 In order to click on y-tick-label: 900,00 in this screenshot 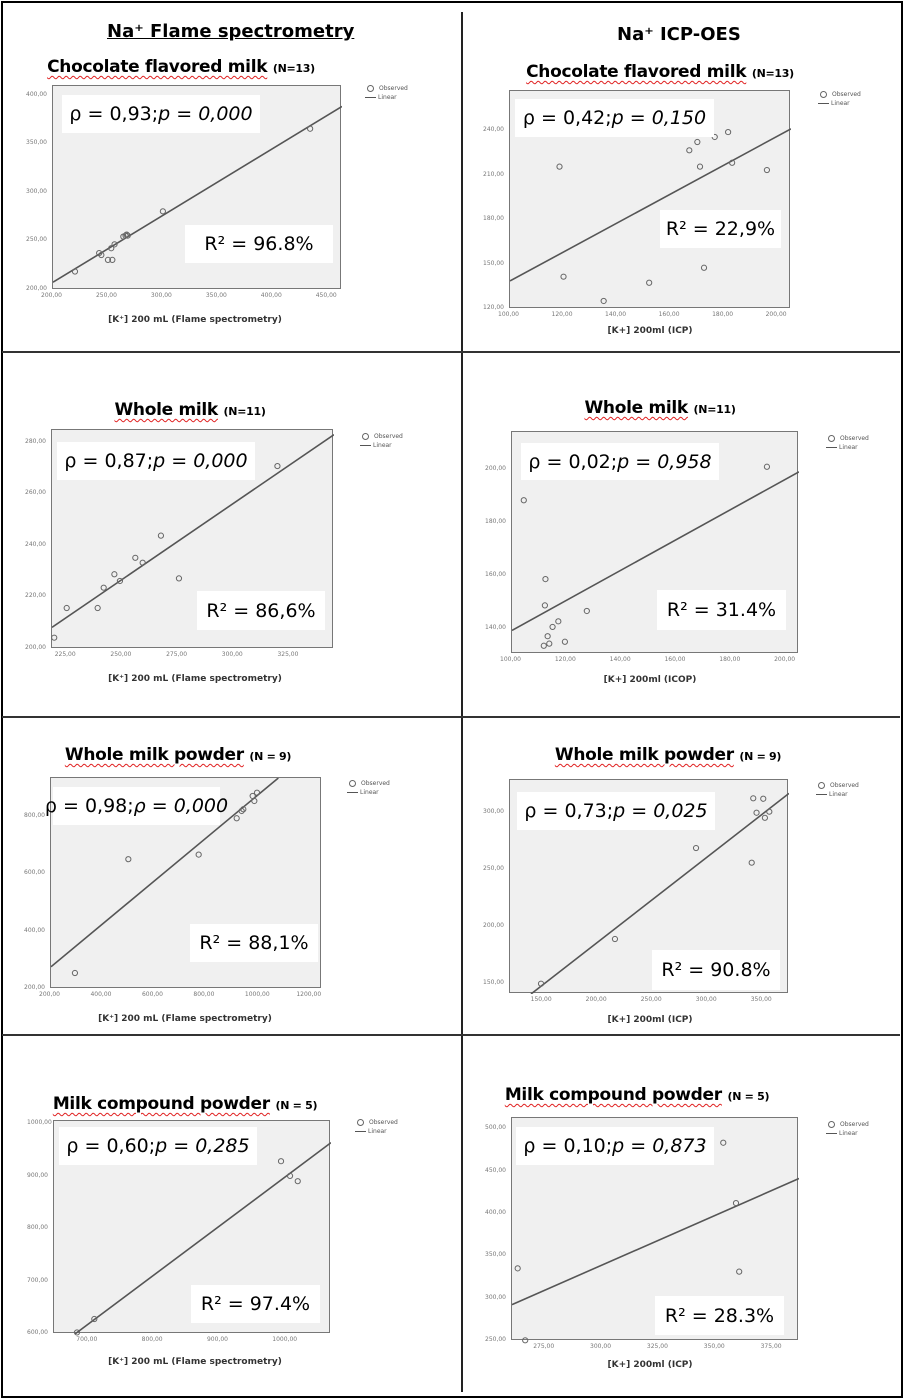, I will do `click(37, 1175)`.